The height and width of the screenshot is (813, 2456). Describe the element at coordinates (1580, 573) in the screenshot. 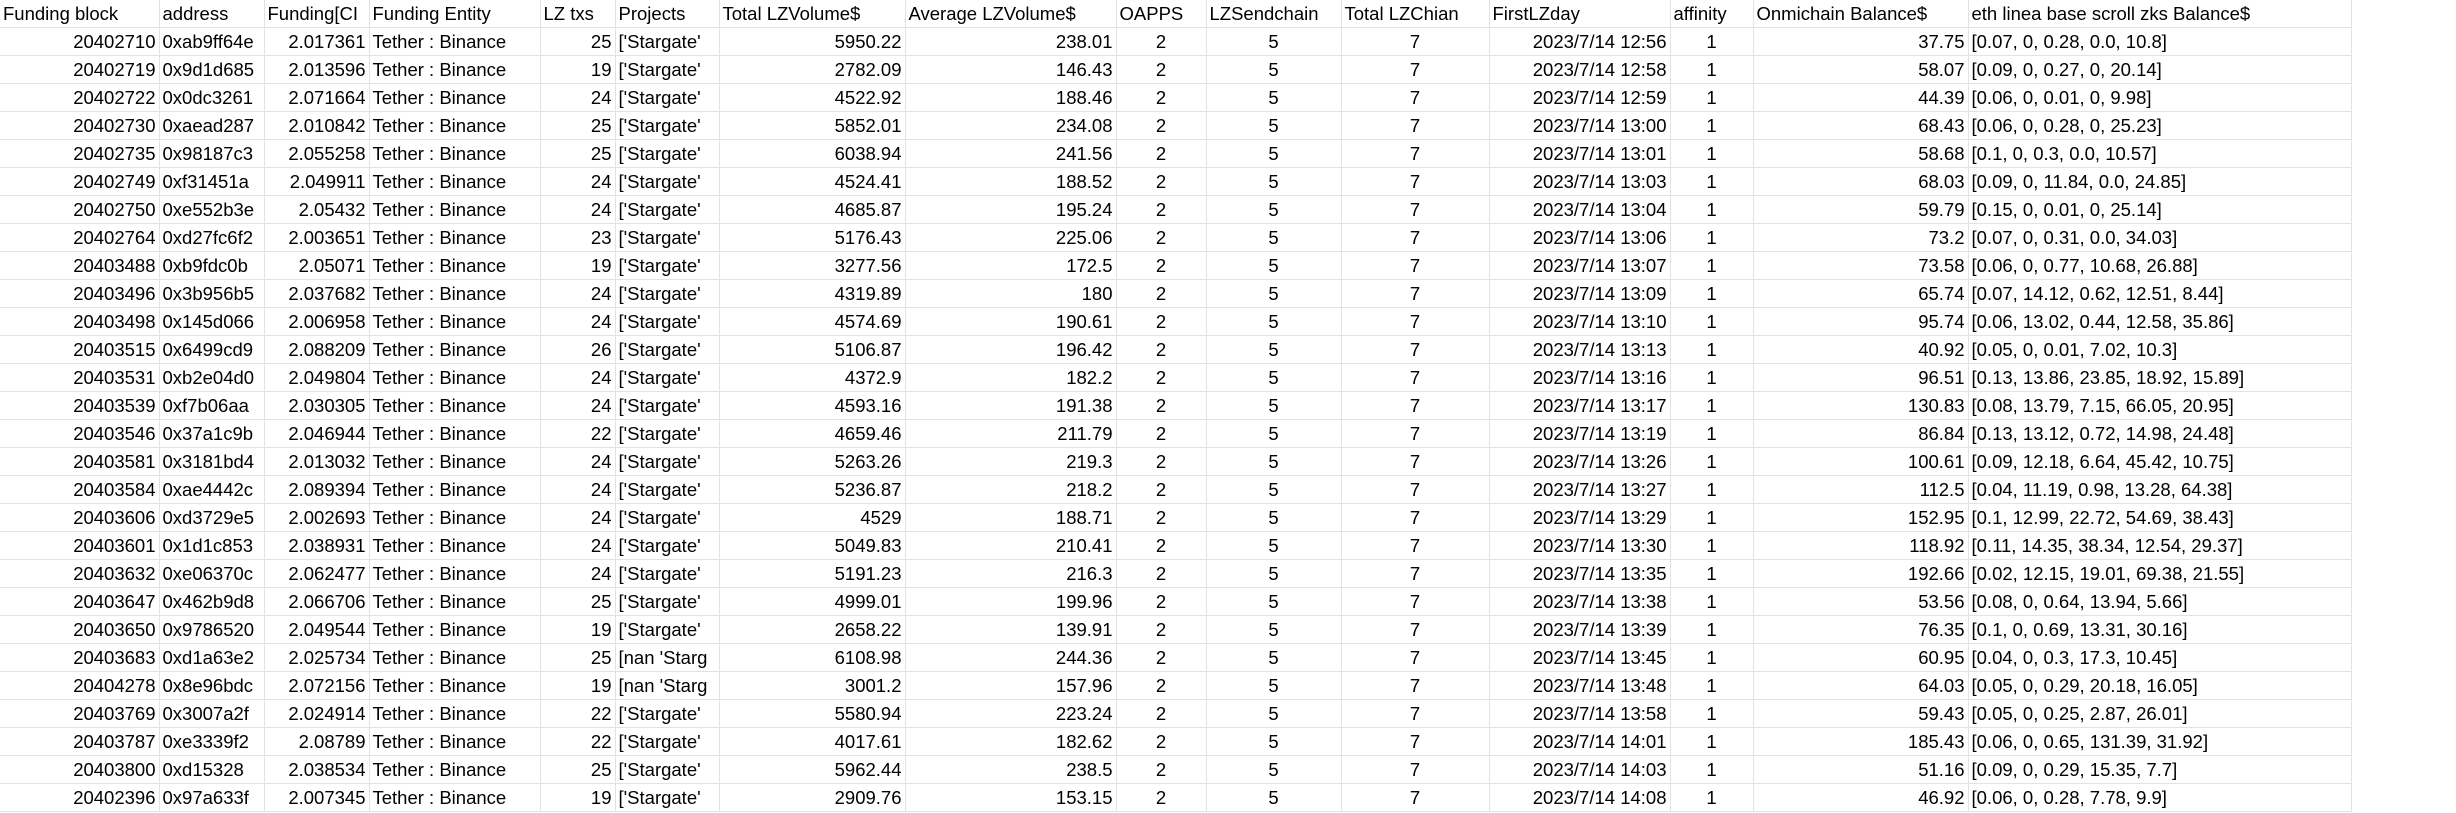

I see `first-lz-day-cell: 2023/7/14 13:35` at that location.